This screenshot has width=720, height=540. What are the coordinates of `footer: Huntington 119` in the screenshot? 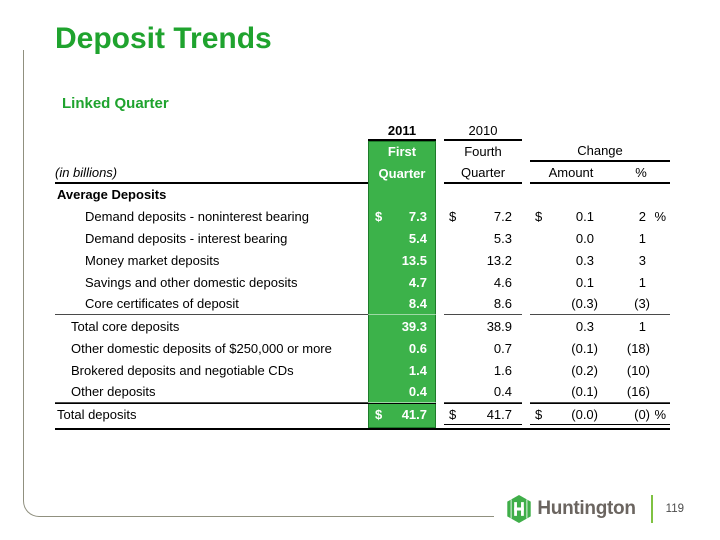 It's located at (595, 509).